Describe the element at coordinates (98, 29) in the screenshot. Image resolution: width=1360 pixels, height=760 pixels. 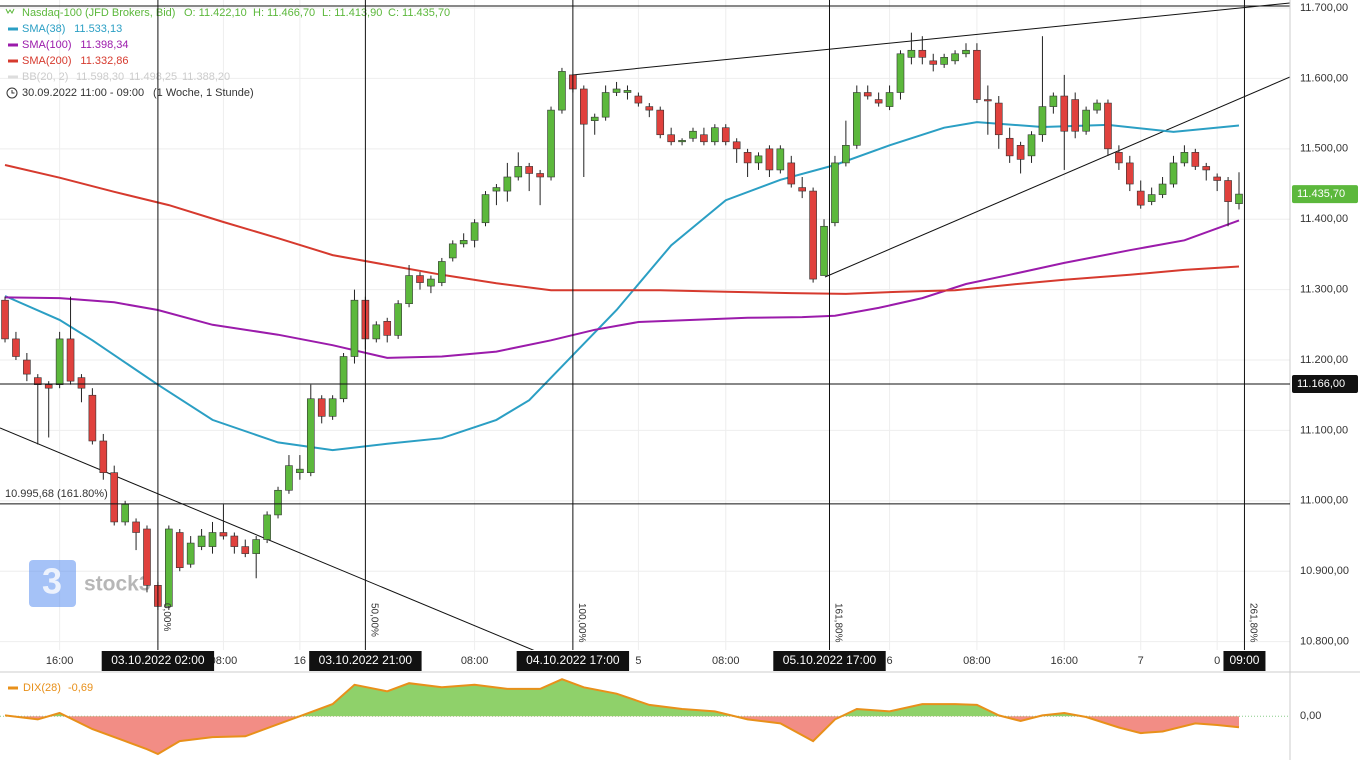
I see `legend-value: 11.533,13` at that location.